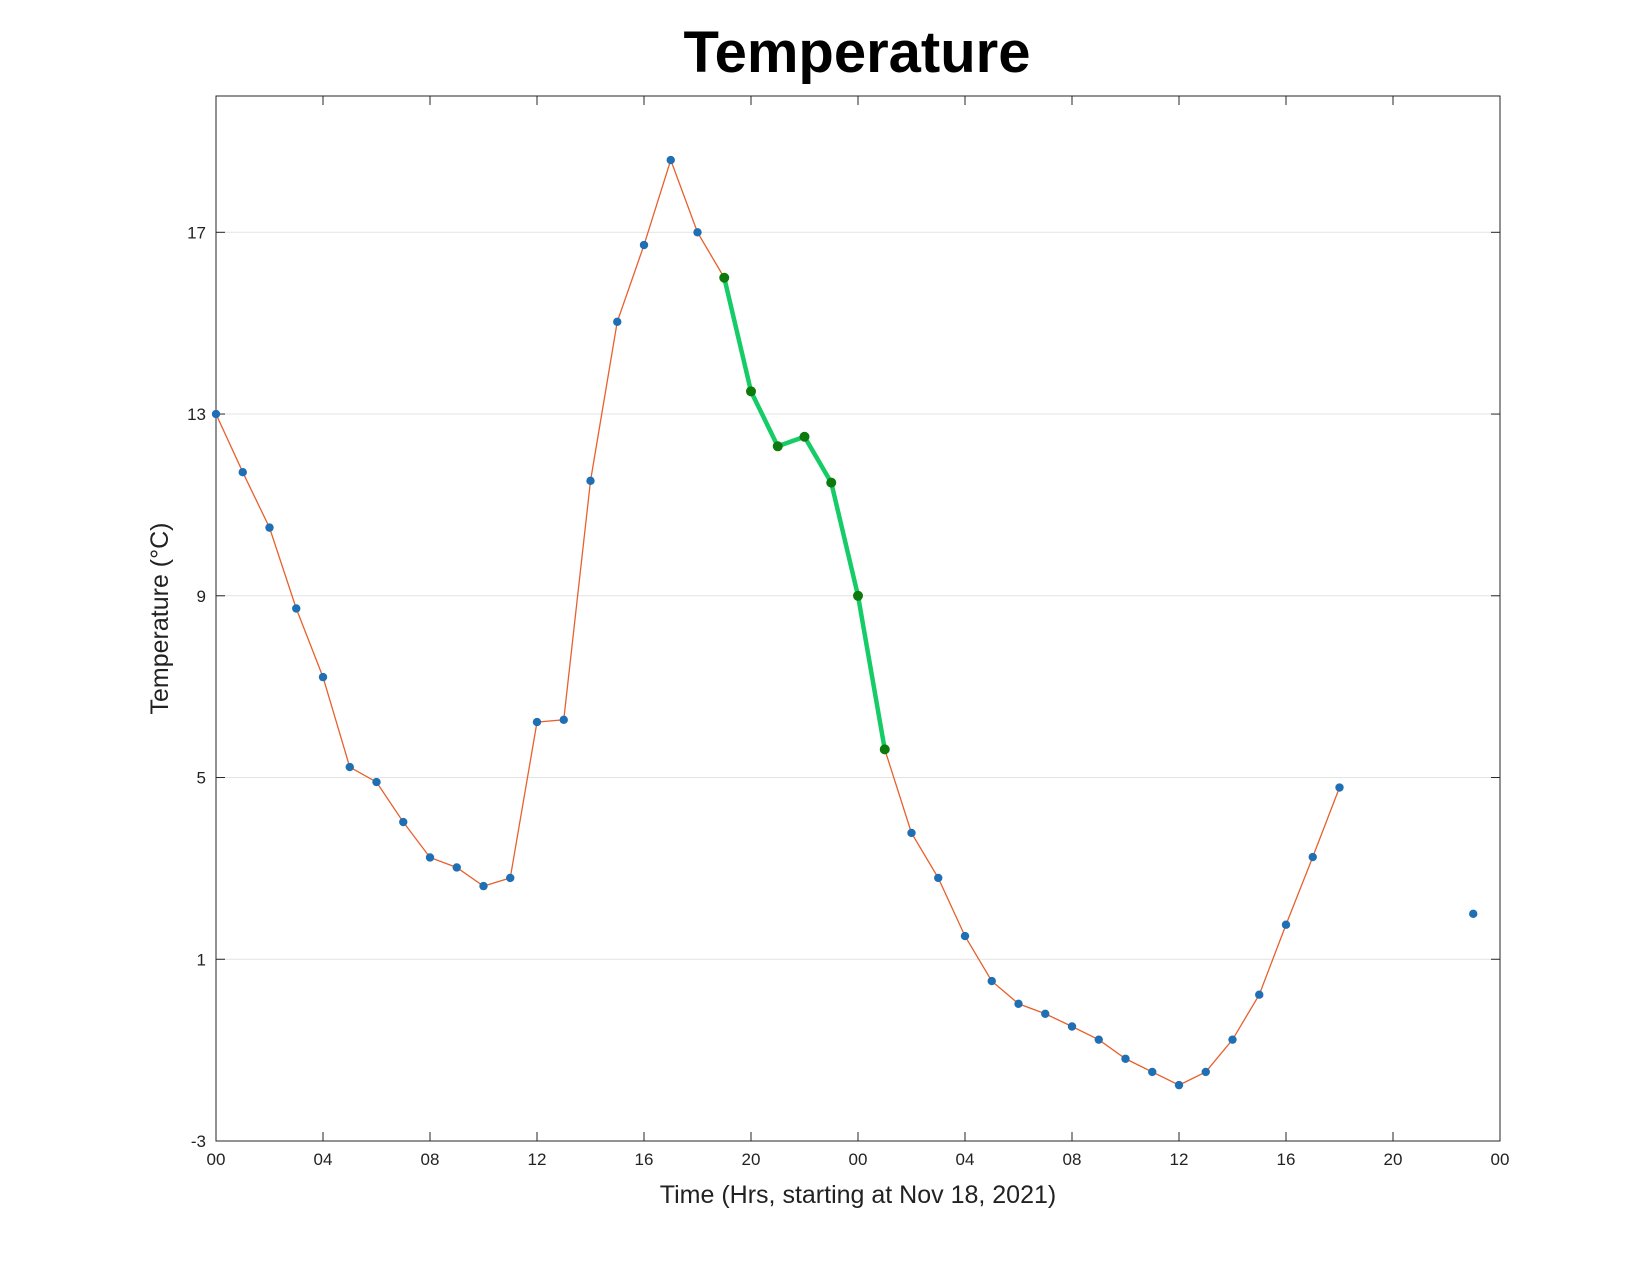 The image size is (1650, 1275). Describe the element at coordinates (201, 959) in the screenshot. I see `y-tick-label: 1` at that location.